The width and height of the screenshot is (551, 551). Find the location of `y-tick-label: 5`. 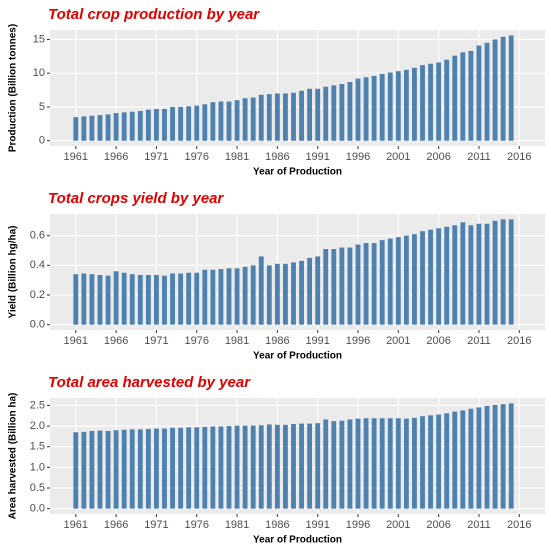

y-tick-label: 5 is located at coordinates (42, 107).